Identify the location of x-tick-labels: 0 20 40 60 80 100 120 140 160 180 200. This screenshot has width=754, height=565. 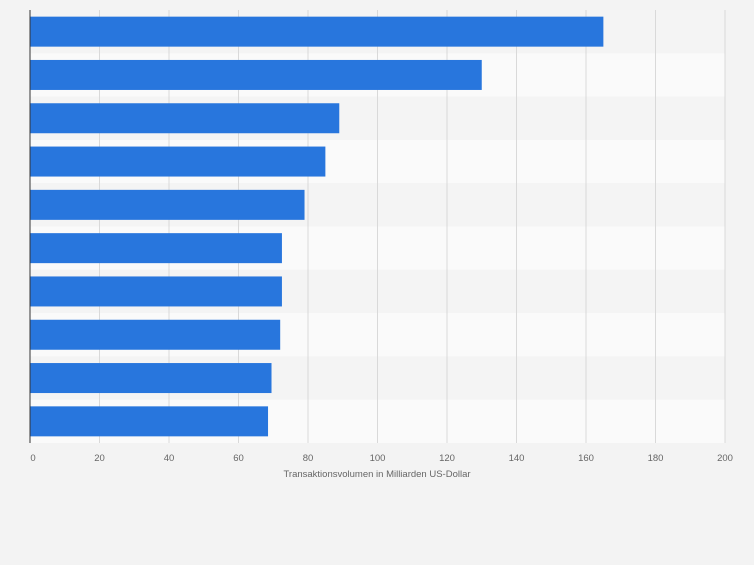
(381, 458).